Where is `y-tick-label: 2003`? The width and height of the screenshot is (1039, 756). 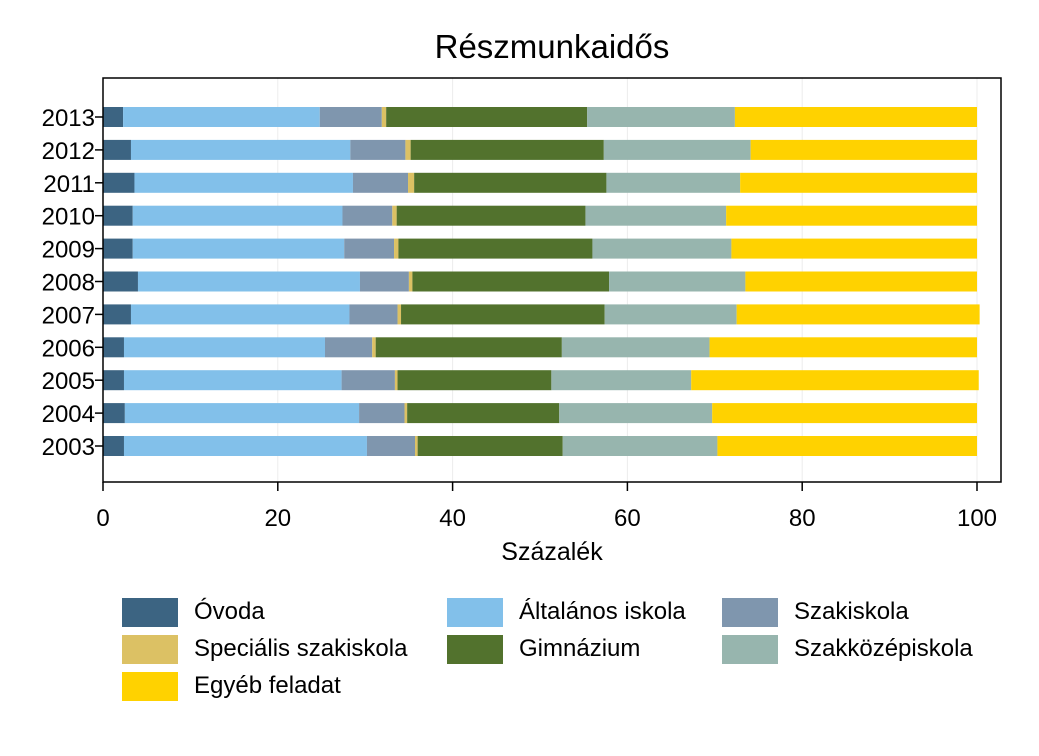
y-tick-label: 2003 is located at coordinates (68, 447).